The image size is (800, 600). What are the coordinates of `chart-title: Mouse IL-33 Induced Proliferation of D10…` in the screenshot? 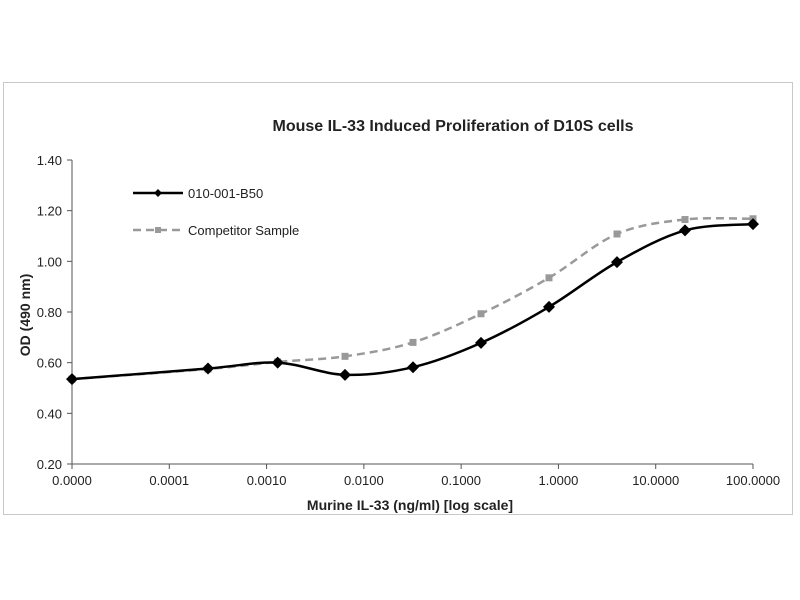 It's located at (453, 126).